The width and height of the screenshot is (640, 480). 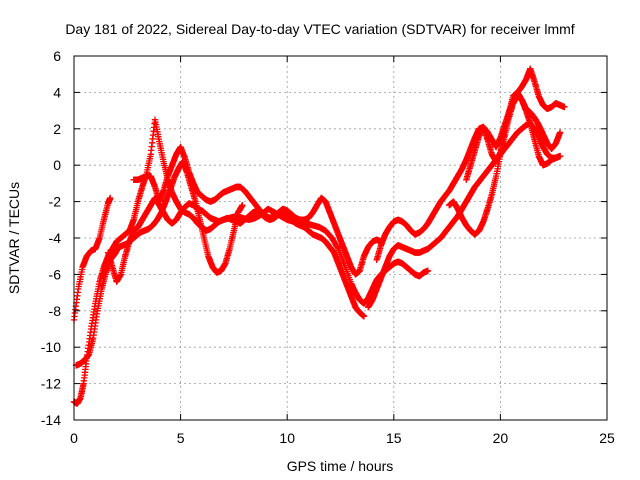 I want to click on y-tick-label: 2, so click(x=57, y=129).